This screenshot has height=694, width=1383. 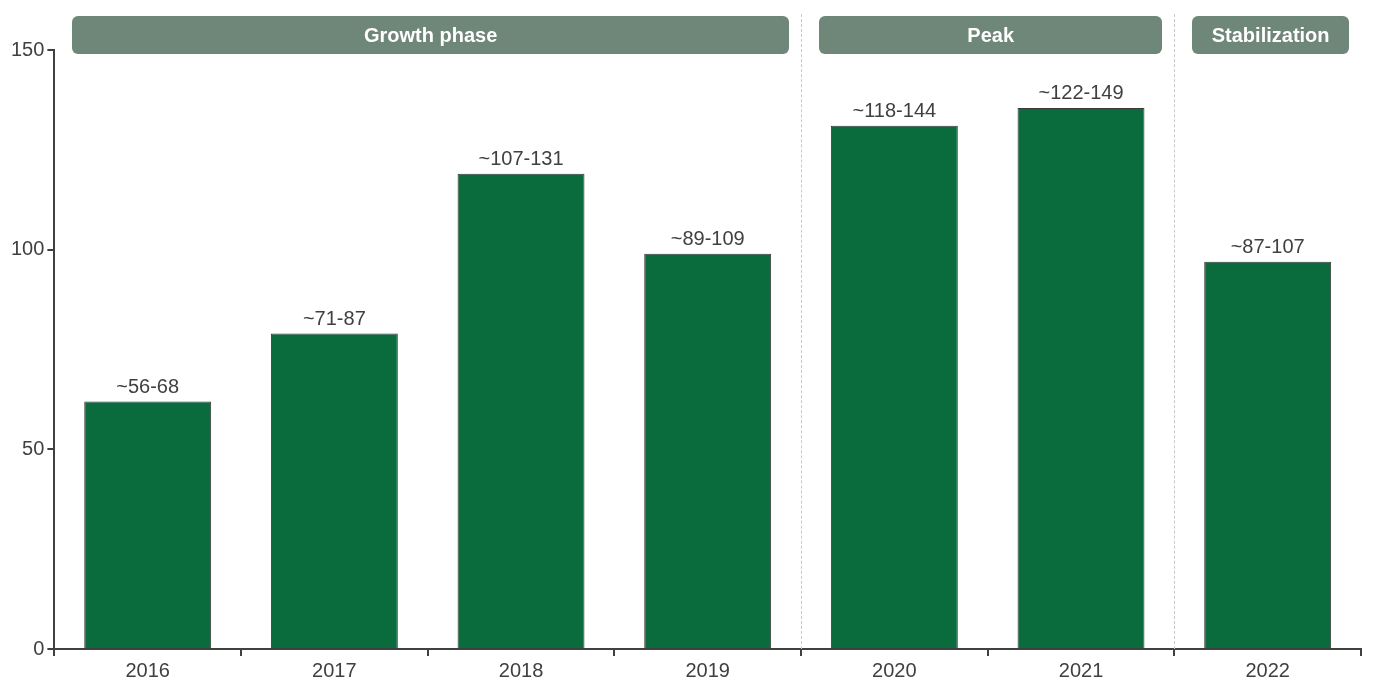 I want to click on data-label: ~107-131, so click(x=521, y=158).